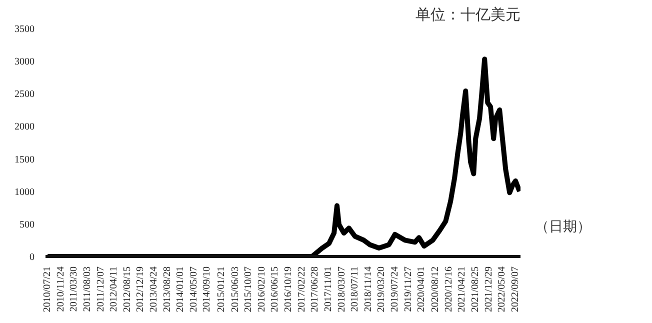  What do you see at coordinates (60, 289) in the screenshot?
I see `x-tick-label: 2010/11/24` at bounding box center [60, 289].